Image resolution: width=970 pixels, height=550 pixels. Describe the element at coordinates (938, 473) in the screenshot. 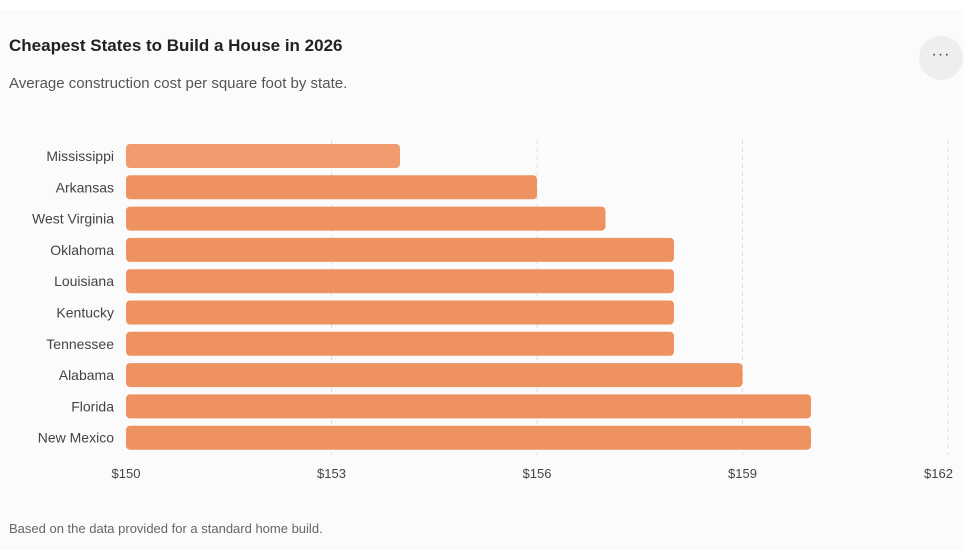

I see `x-tick-label: $162` at that location.